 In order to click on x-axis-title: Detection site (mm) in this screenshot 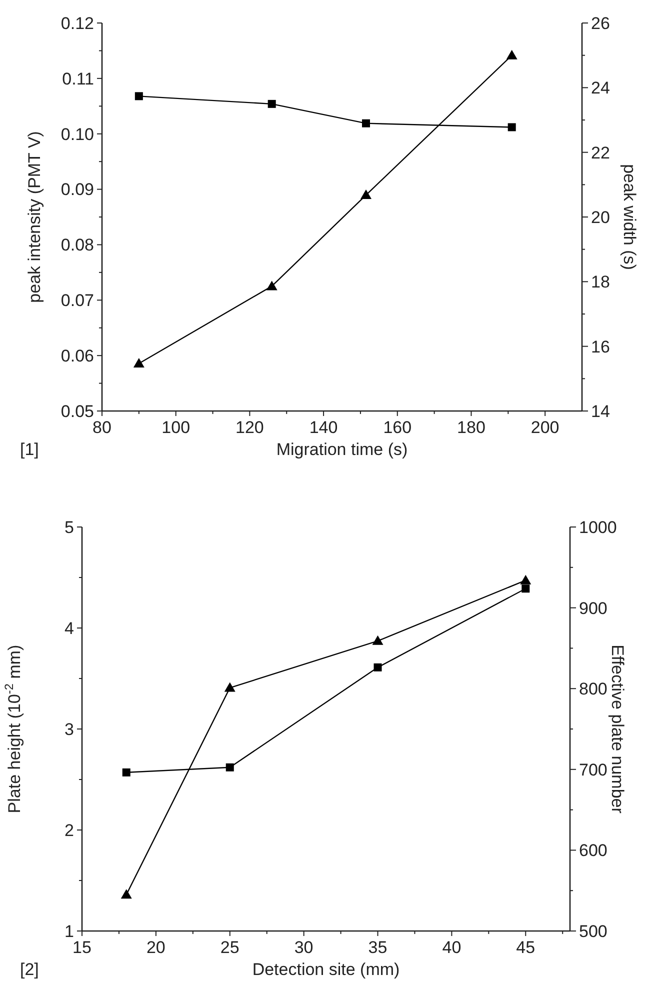, I will do `click(326, 969)`.